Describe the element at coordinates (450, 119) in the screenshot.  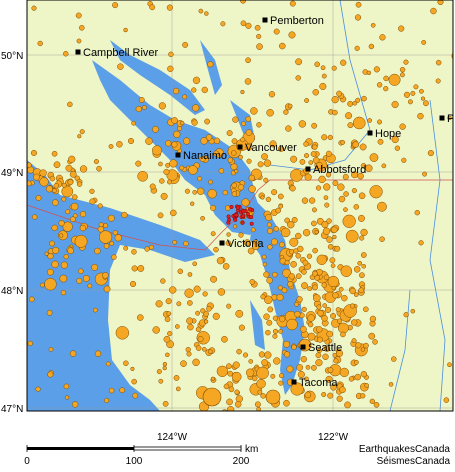
I see `city-label: P` at that location.